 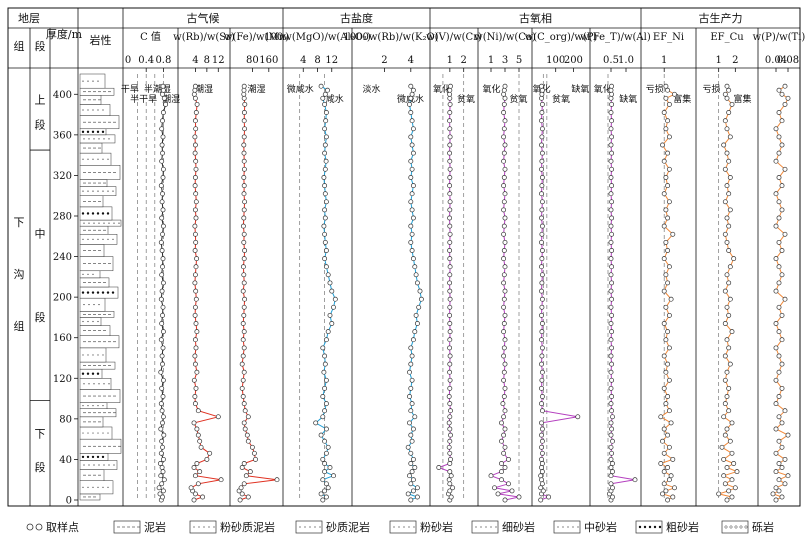 I want to click on legend-label: 砾岩, so click(x=763, y=527).